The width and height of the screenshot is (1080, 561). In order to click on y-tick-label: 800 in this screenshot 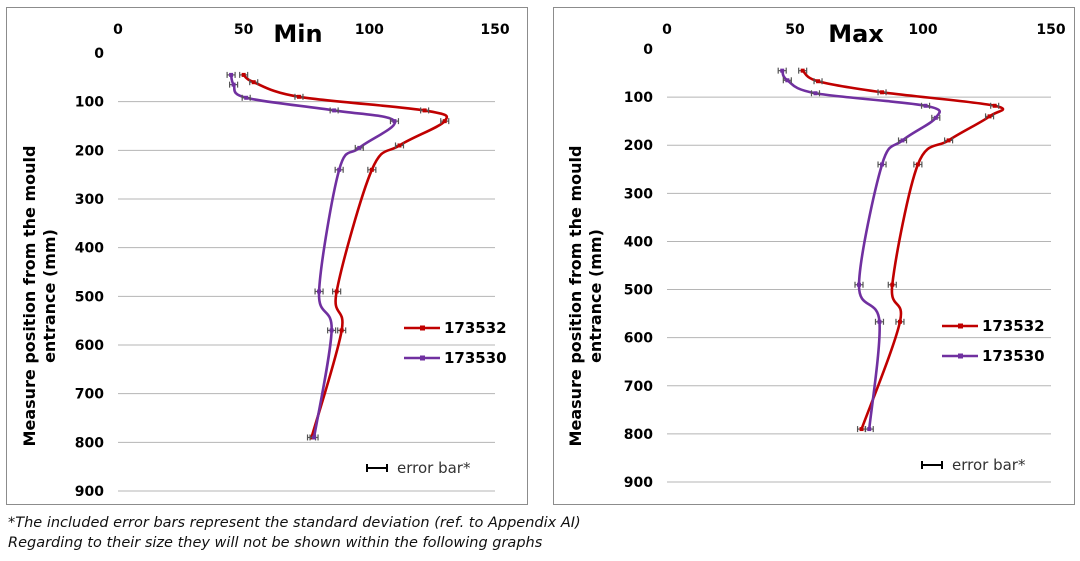, I will do `click(89, 443)`.